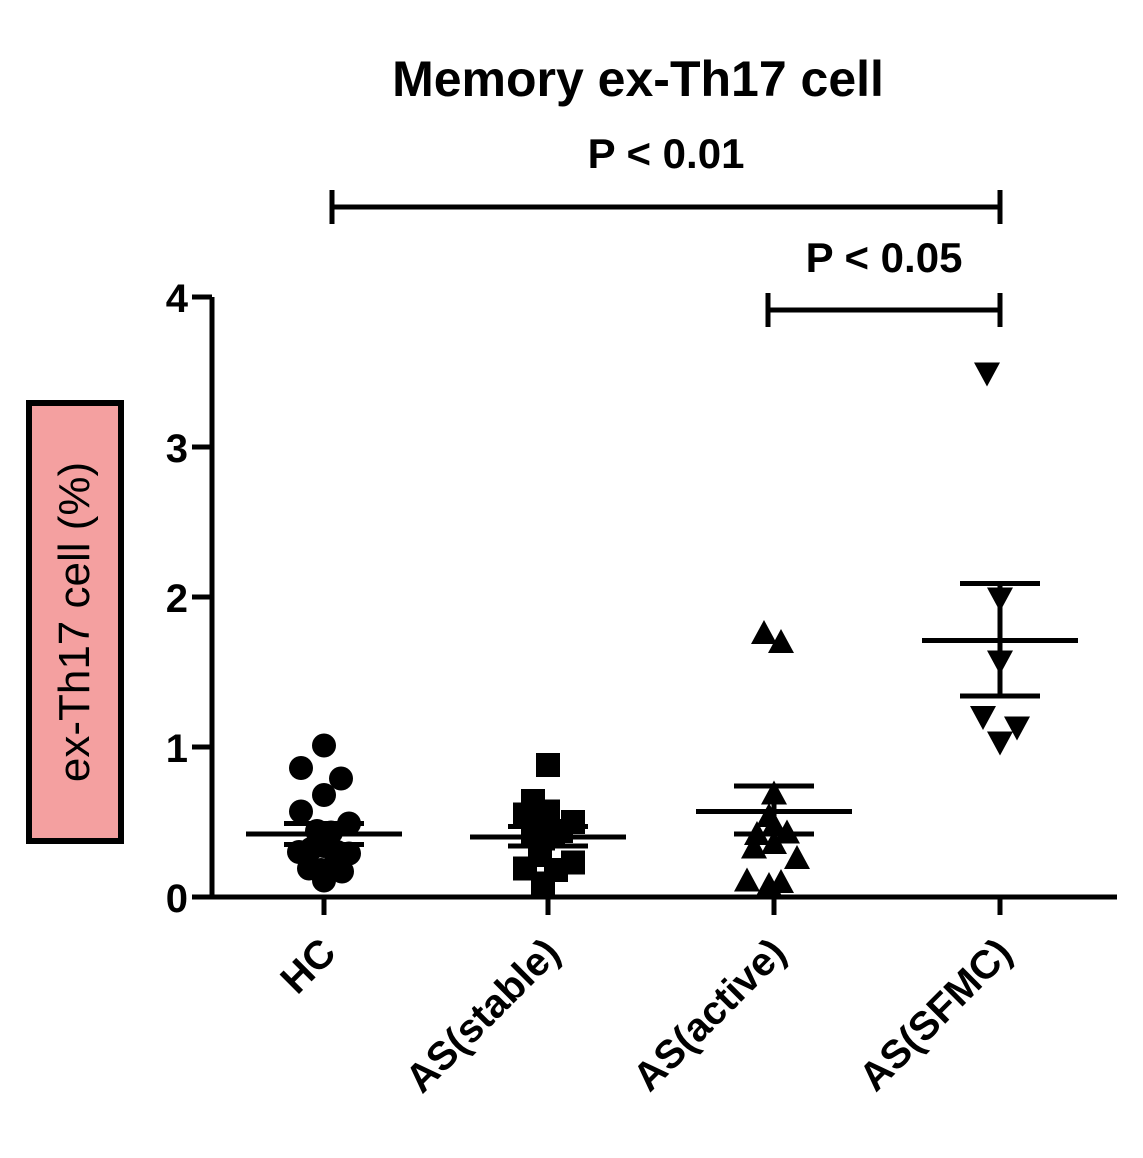  Describe the element at coordinates (177, 599) in the screenshot. I see `y-tick-label: 2` at that location.